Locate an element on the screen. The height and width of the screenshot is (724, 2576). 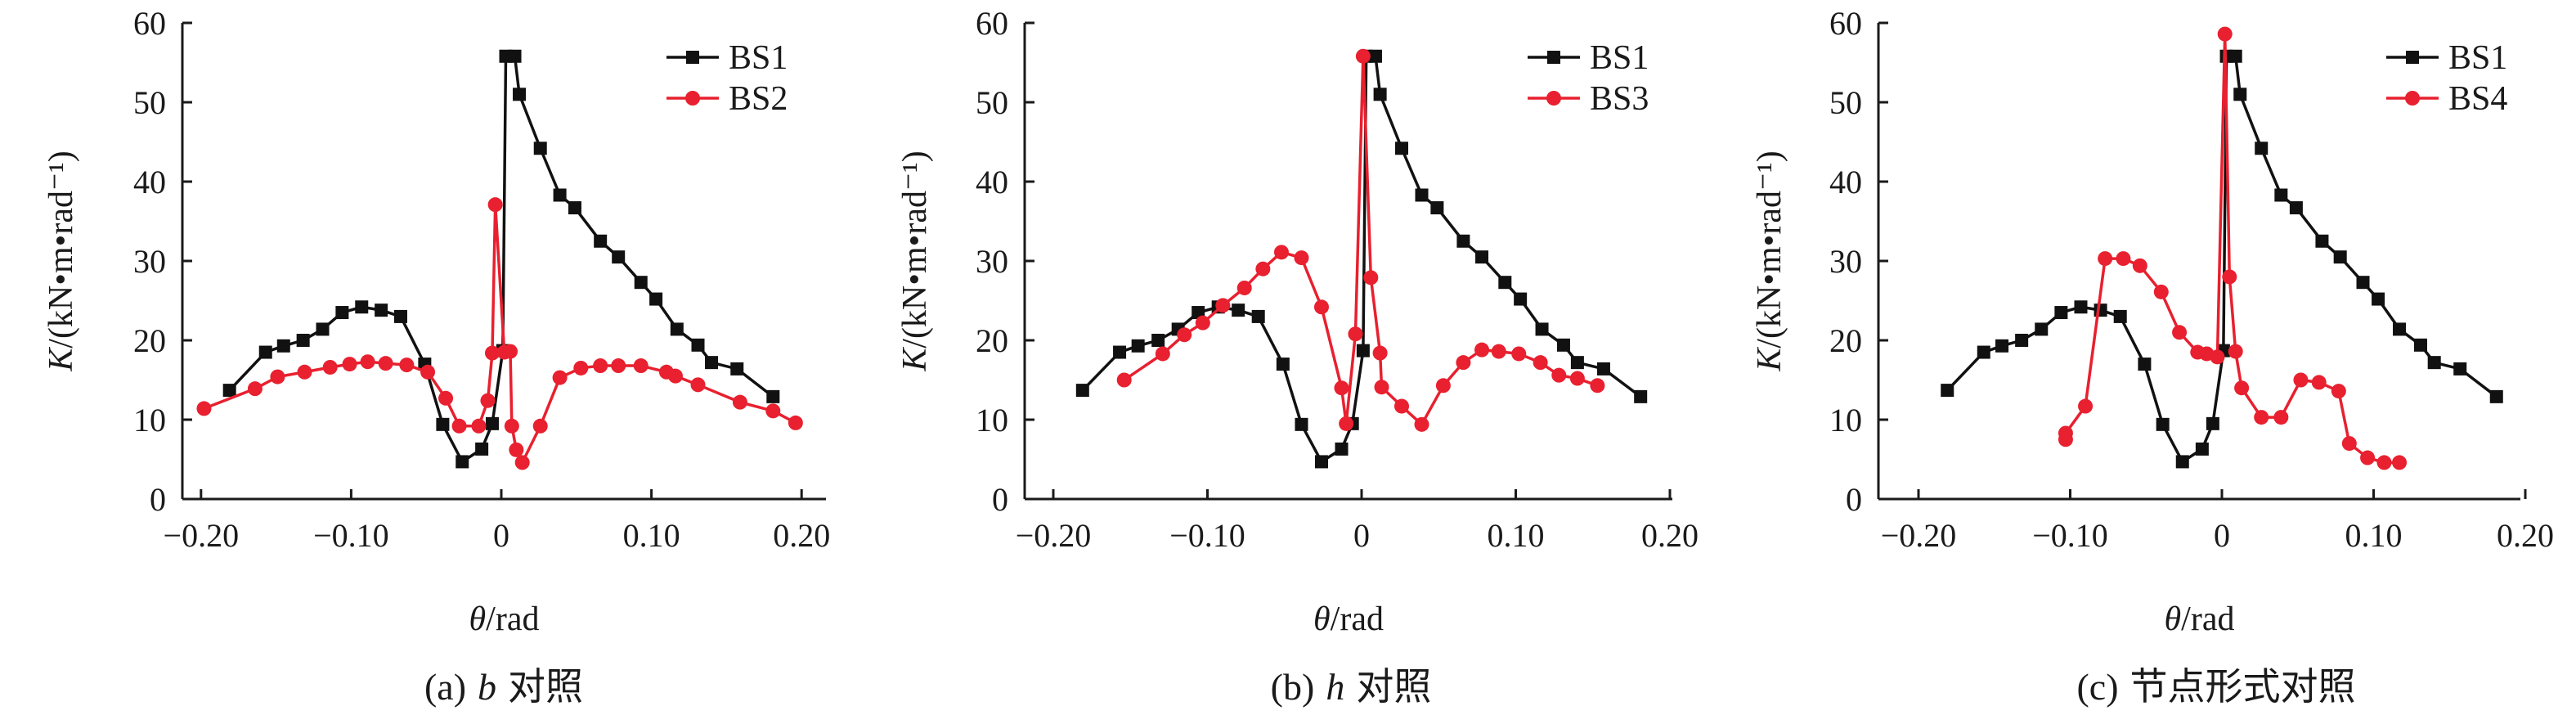
series-BS3 is located at coordinates (1360, 240).